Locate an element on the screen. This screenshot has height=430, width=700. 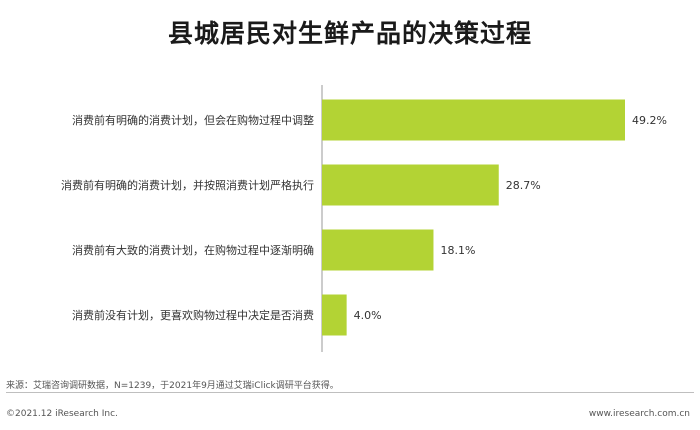
value-label: 18.1% is located at coordinates (457, 250).